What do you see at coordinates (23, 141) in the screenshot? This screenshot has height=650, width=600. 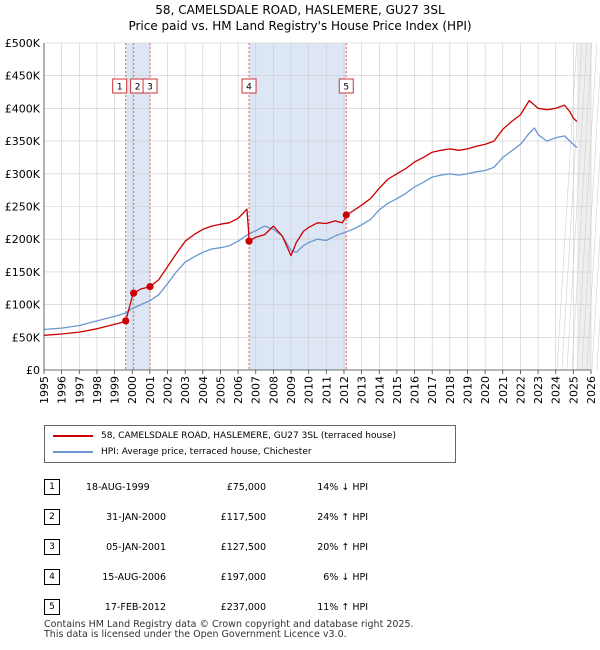 I see `y-tick-label: £350K` at bounding box center [23, 141].